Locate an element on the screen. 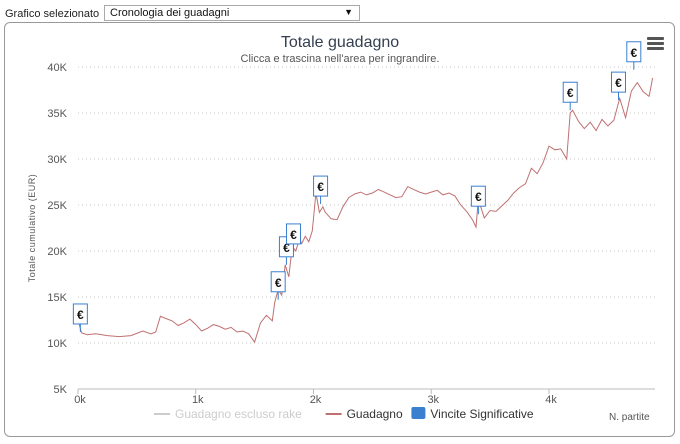 The height and width of the screenshot is (444, 680). y-tick-label: 15K is located at coordinates (57, 298).